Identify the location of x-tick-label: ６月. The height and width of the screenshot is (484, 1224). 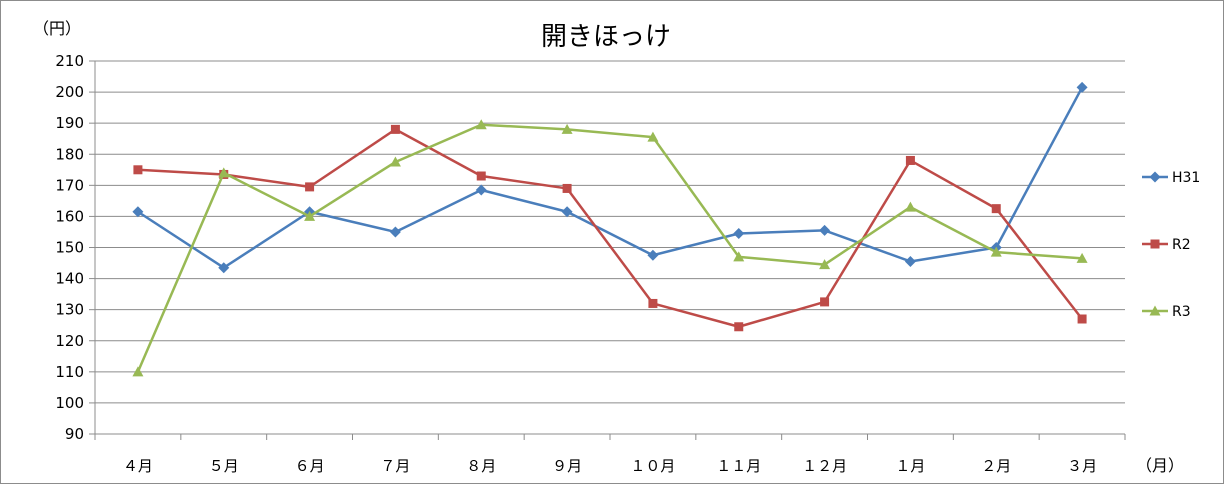
(310, 466).